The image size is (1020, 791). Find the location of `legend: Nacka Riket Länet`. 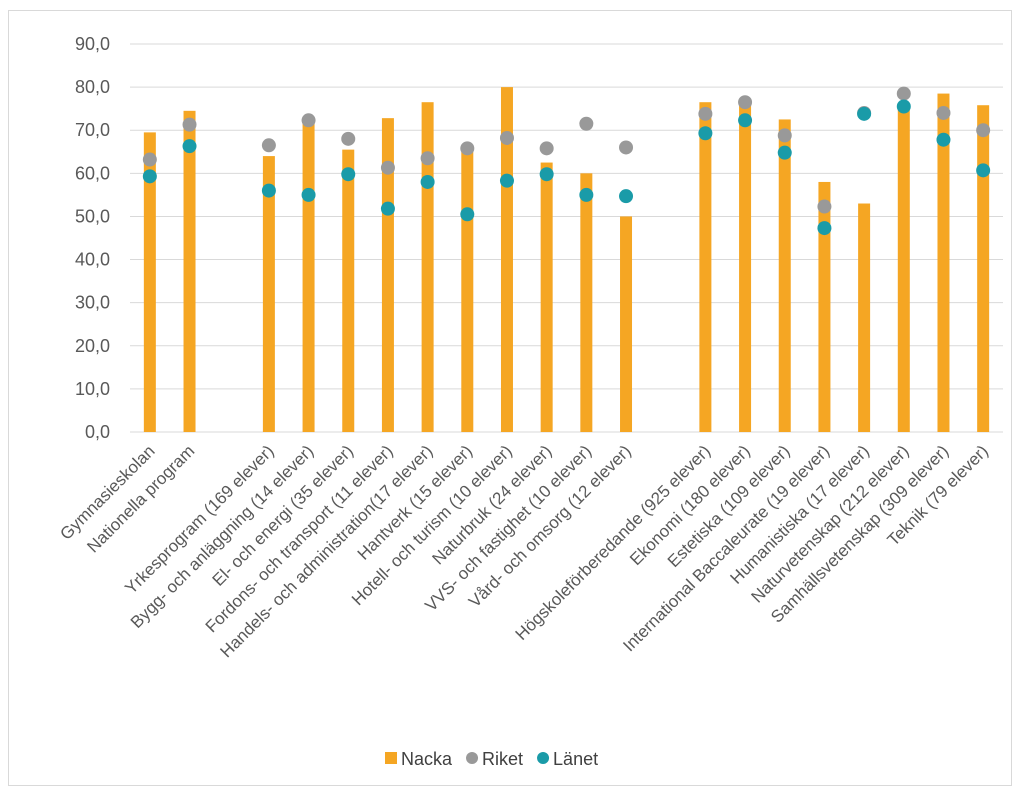

legend: Nacka Riket Länet is located at coordinates (491, 759).